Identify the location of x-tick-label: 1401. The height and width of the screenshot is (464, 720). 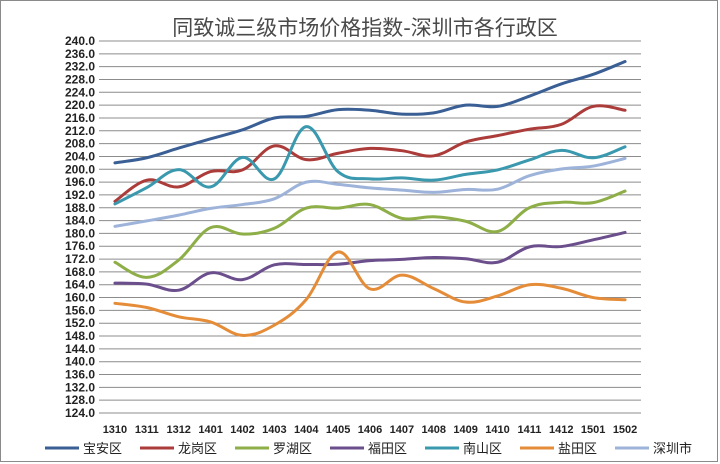
(210, 430).